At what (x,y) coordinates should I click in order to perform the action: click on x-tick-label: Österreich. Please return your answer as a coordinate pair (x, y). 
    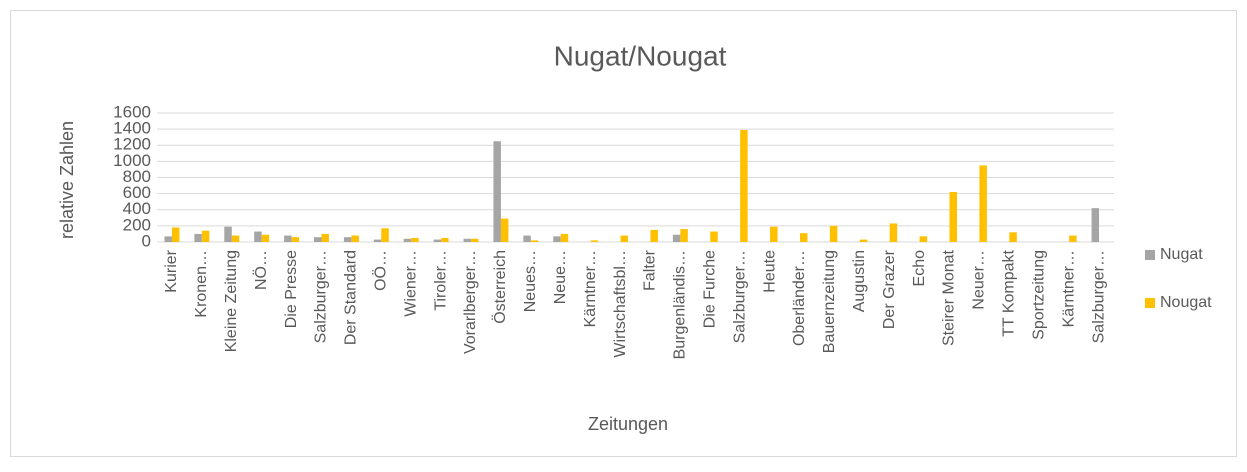
    Looking at the image, I should click on (500, 287).